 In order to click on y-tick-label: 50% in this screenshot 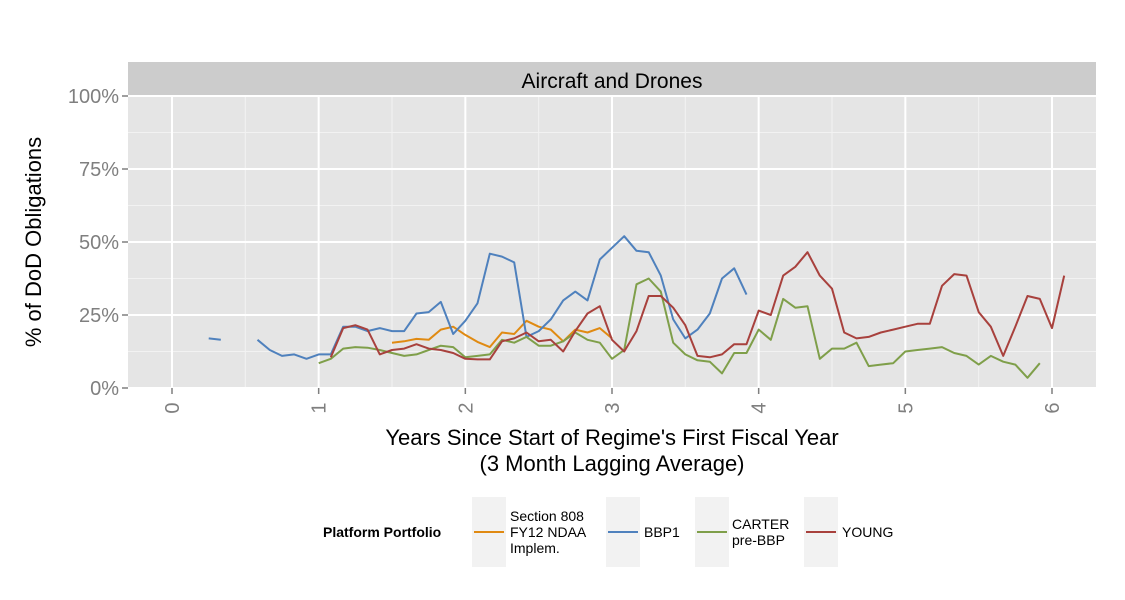, I will do `click(99, 243)`.